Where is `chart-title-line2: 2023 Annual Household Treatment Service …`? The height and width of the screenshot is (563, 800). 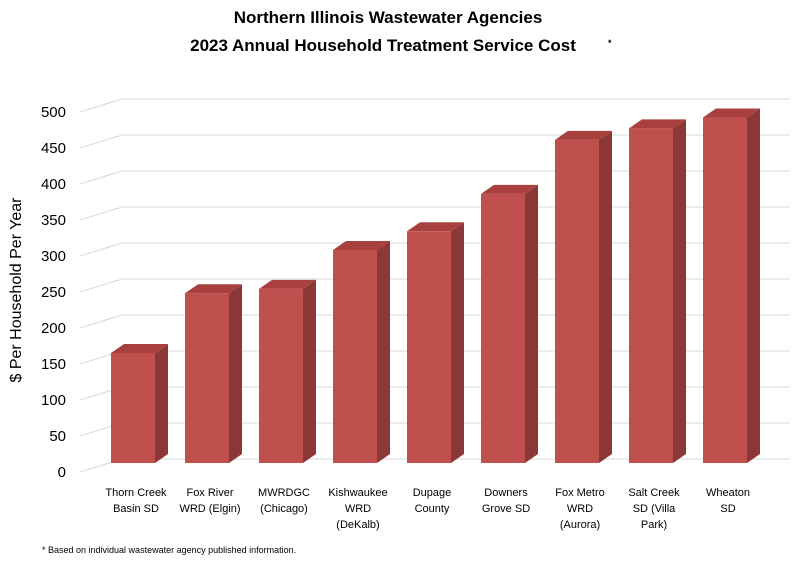 chart-title-line2: 2023 Annual Household Treatment Service … is located at coordinates (383, 45).